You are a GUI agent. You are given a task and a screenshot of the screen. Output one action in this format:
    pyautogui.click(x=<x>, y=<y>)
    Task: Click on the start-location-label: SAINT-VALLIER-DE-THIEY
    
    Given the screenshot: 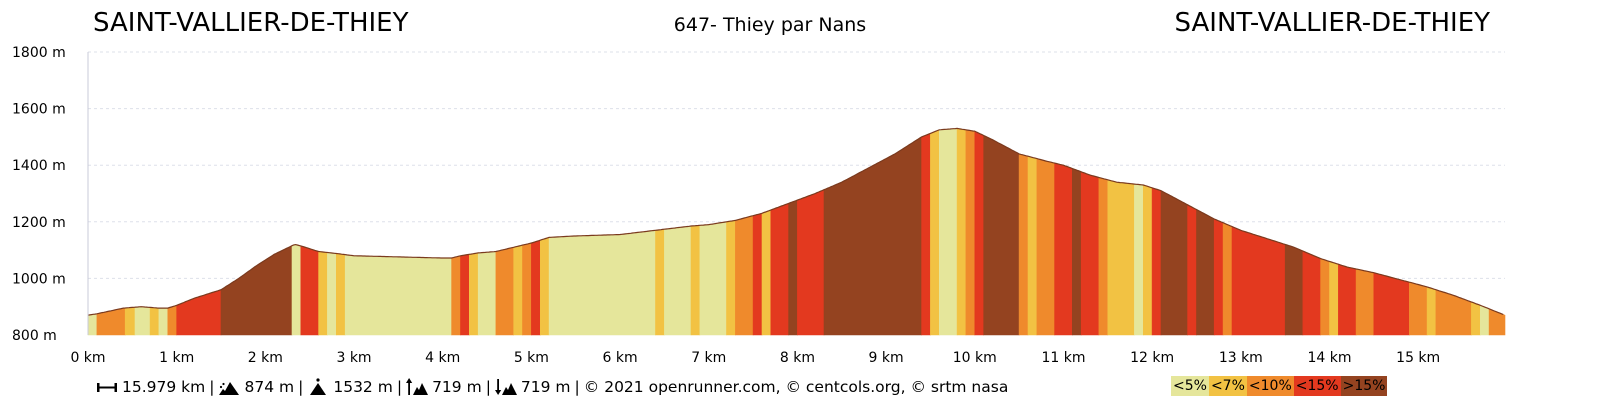 What is the action you would take?
    pyautogui.click(x=251, y=23)
    